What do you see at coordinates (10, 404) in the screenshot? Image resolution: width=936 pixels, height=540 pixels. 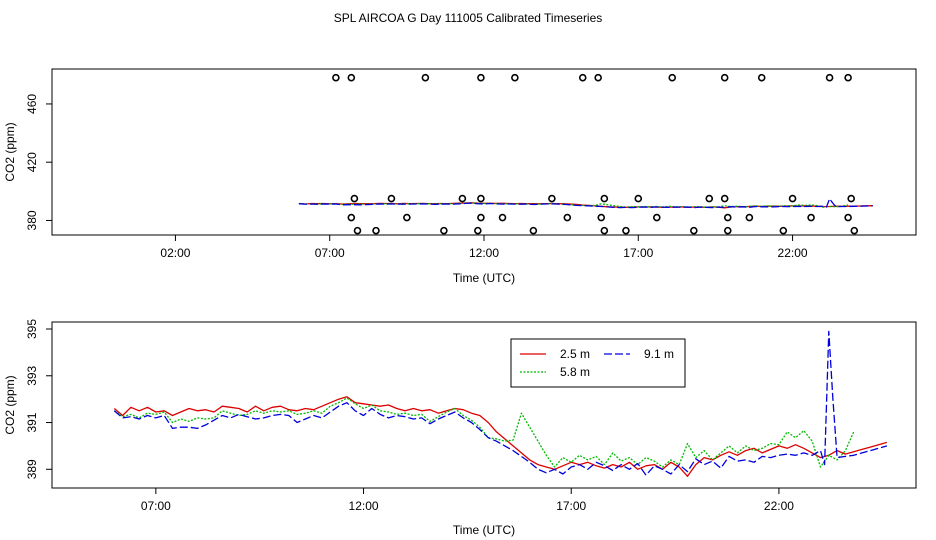 I see `bottom-y-axis-label: CO2 (ppm)` at bounding box center [10, 404].